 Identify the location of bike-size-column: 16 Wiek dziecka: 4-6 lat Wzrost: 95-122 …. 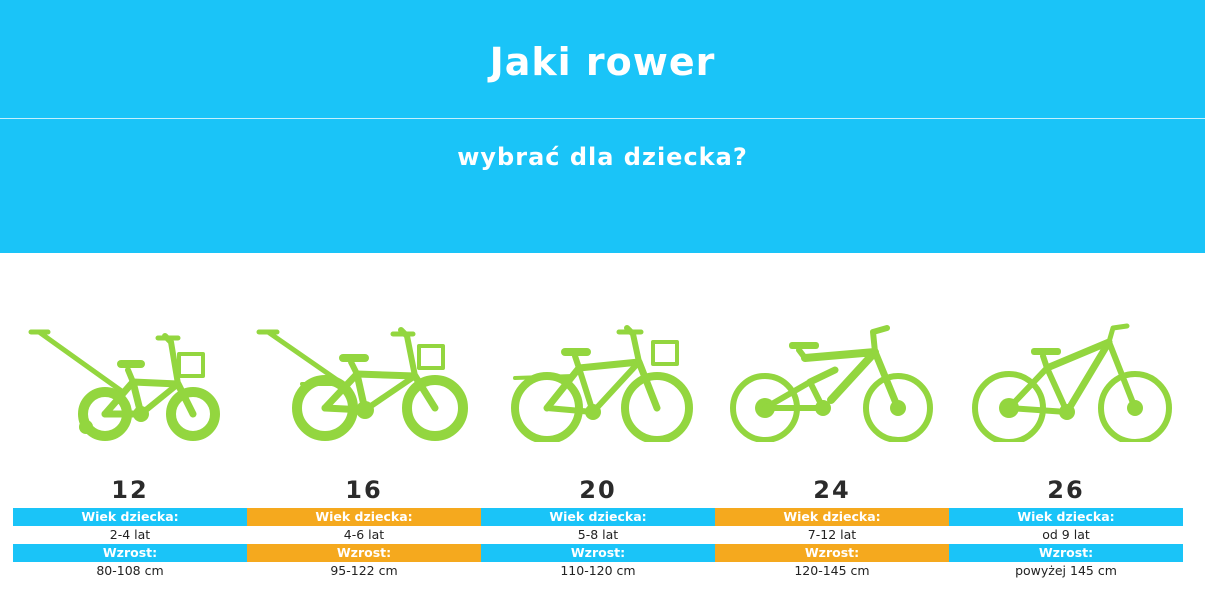
(364, 531).